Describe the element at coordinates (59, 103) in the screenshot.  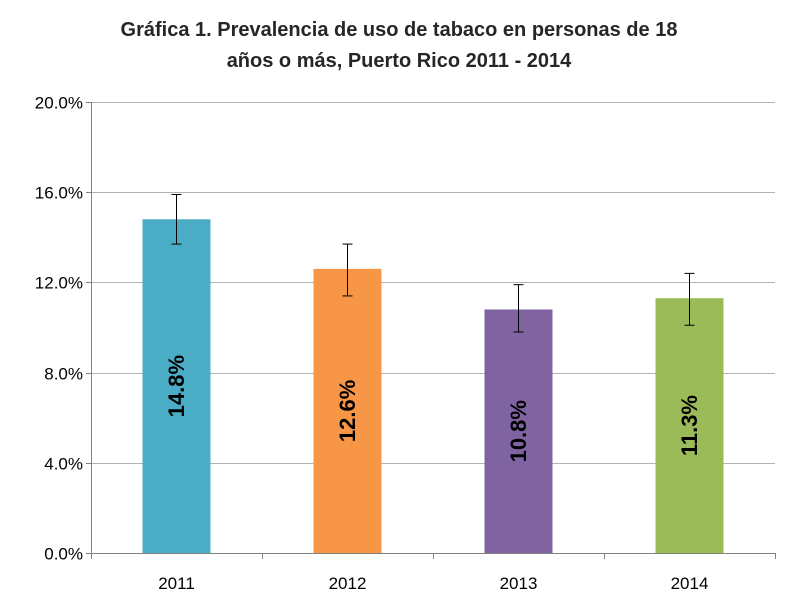
I see `y-tick-label: 20.0%` at that location.